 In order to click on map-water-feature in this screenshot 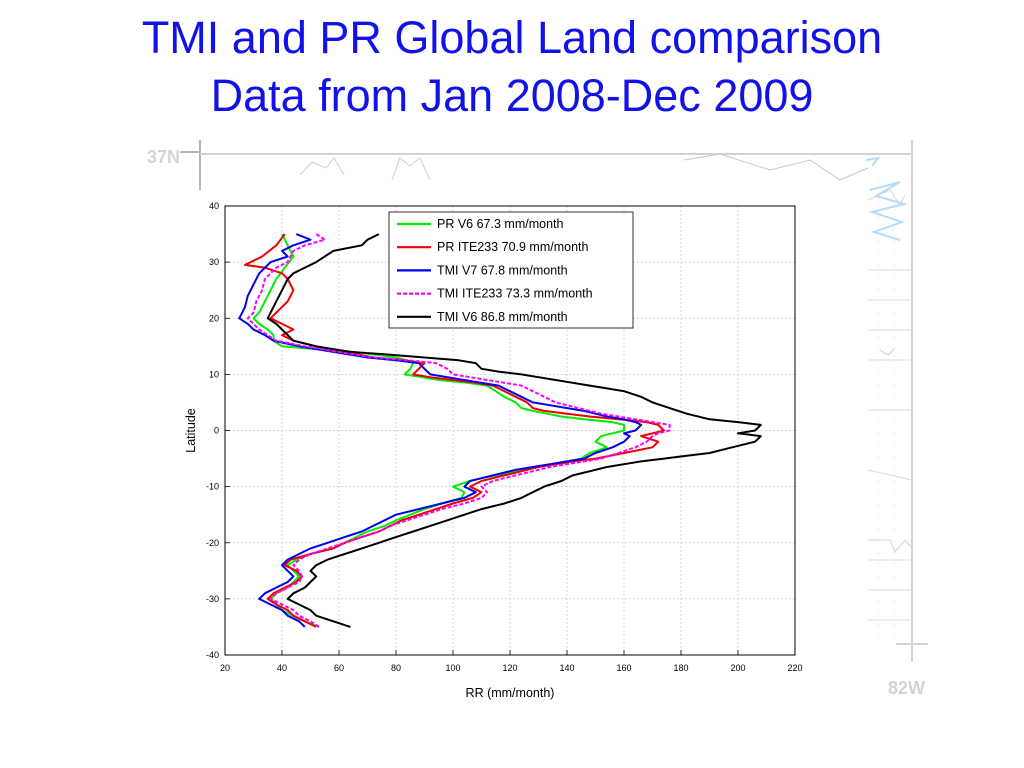, I will do `click(886, 198)`.